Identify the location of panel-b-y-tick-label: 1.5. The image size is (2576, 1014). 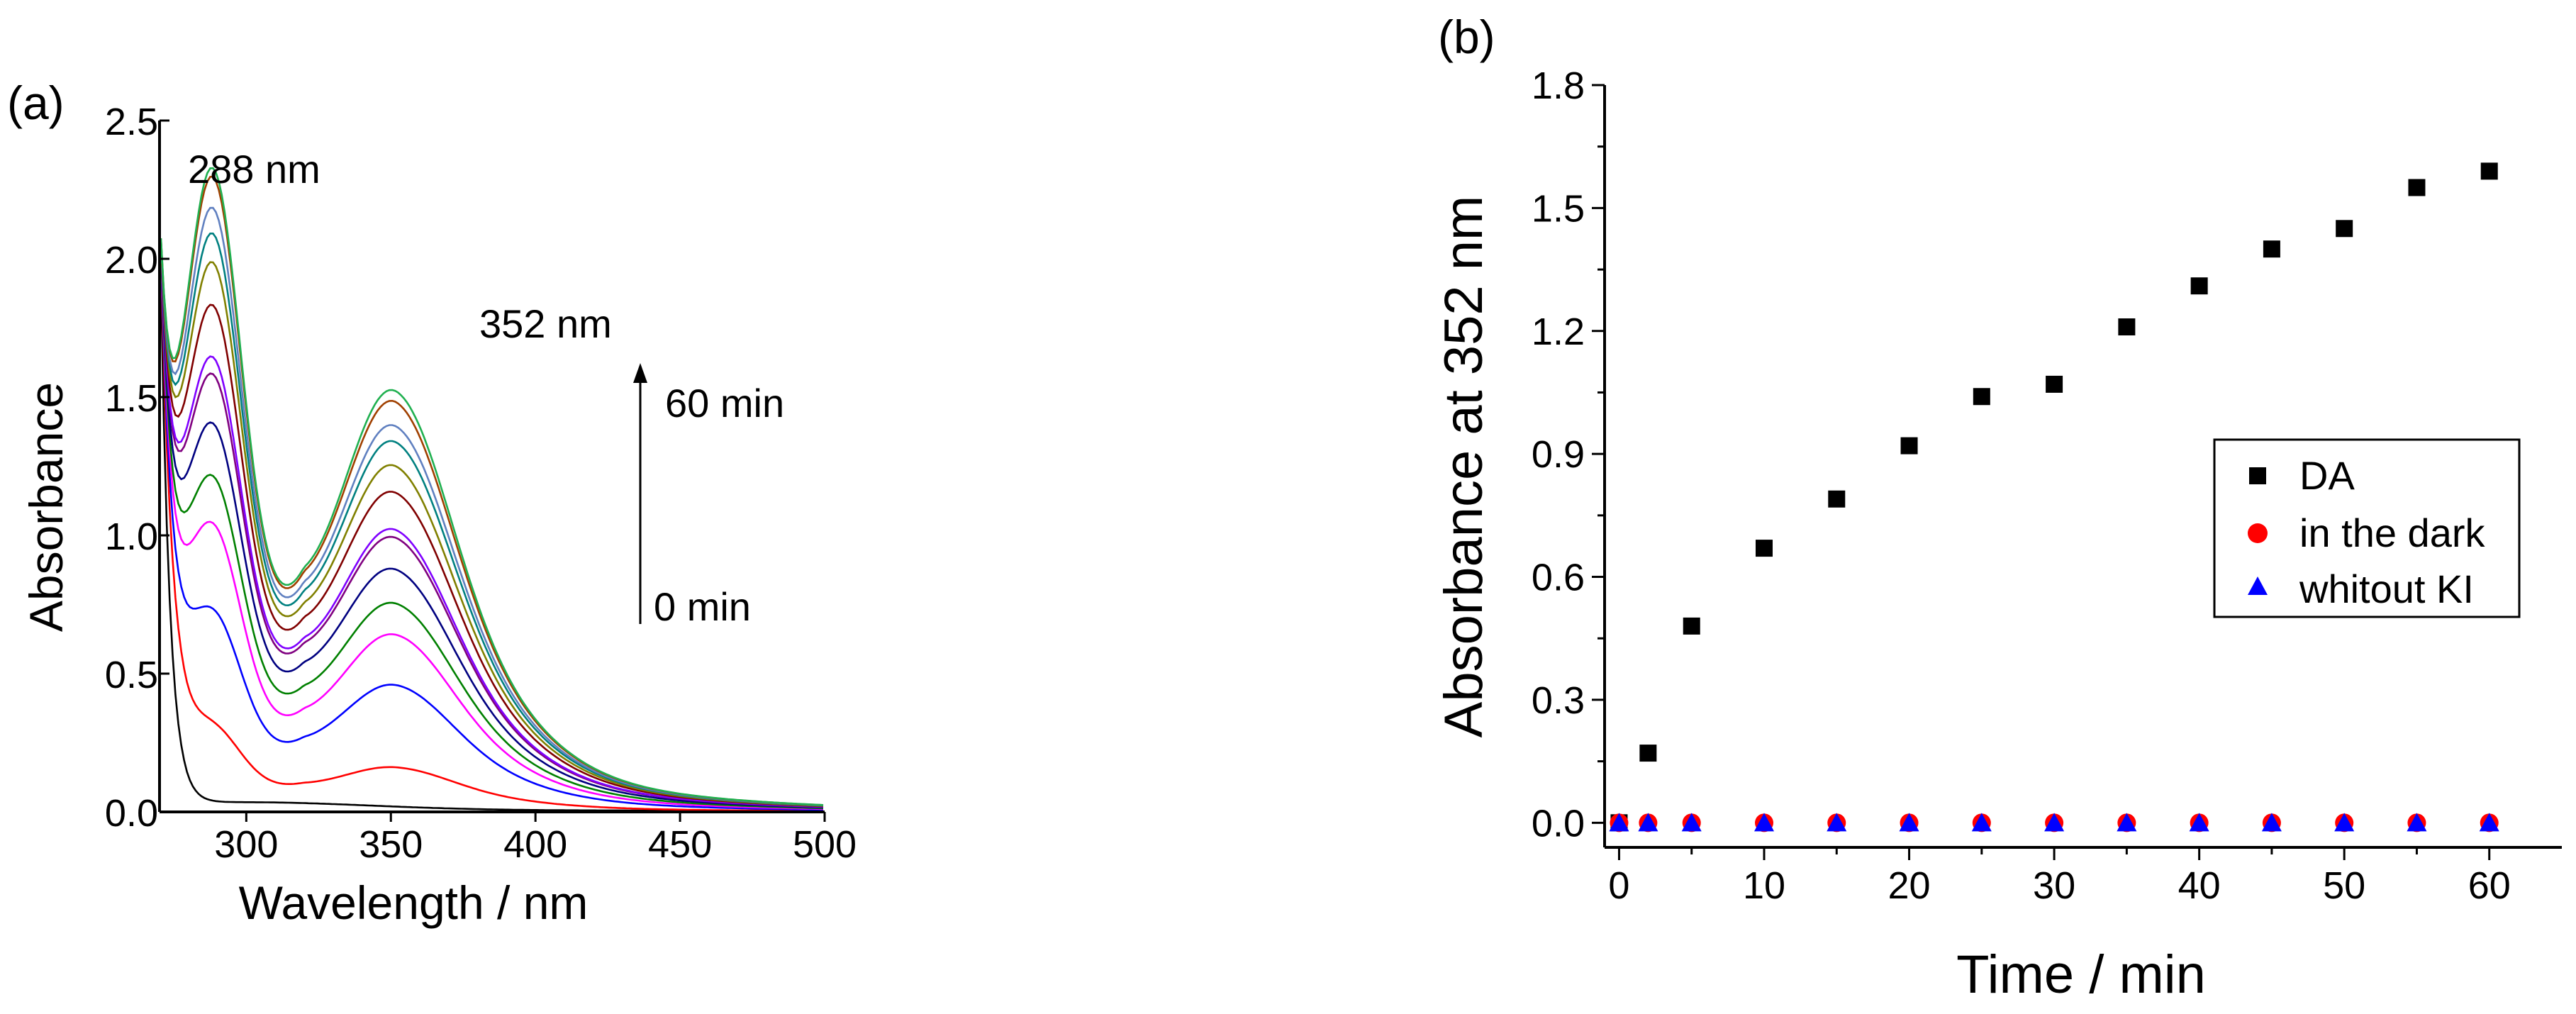
(1558, 208).